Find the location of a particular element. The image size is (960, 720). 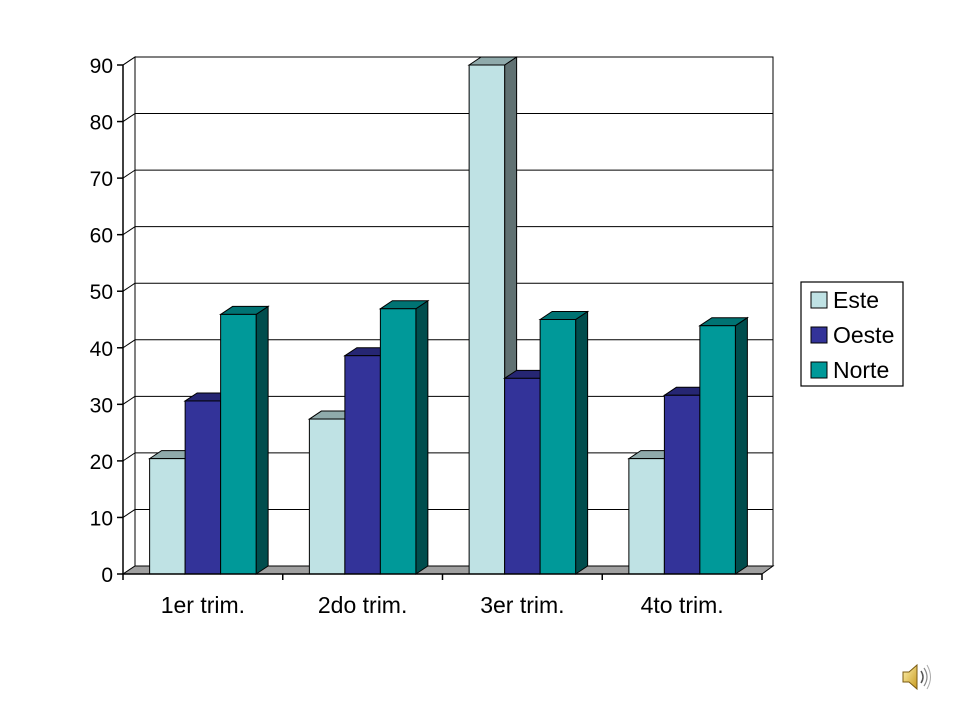

x-tick-label: 1er trim. is located at coordinates (203, 605).